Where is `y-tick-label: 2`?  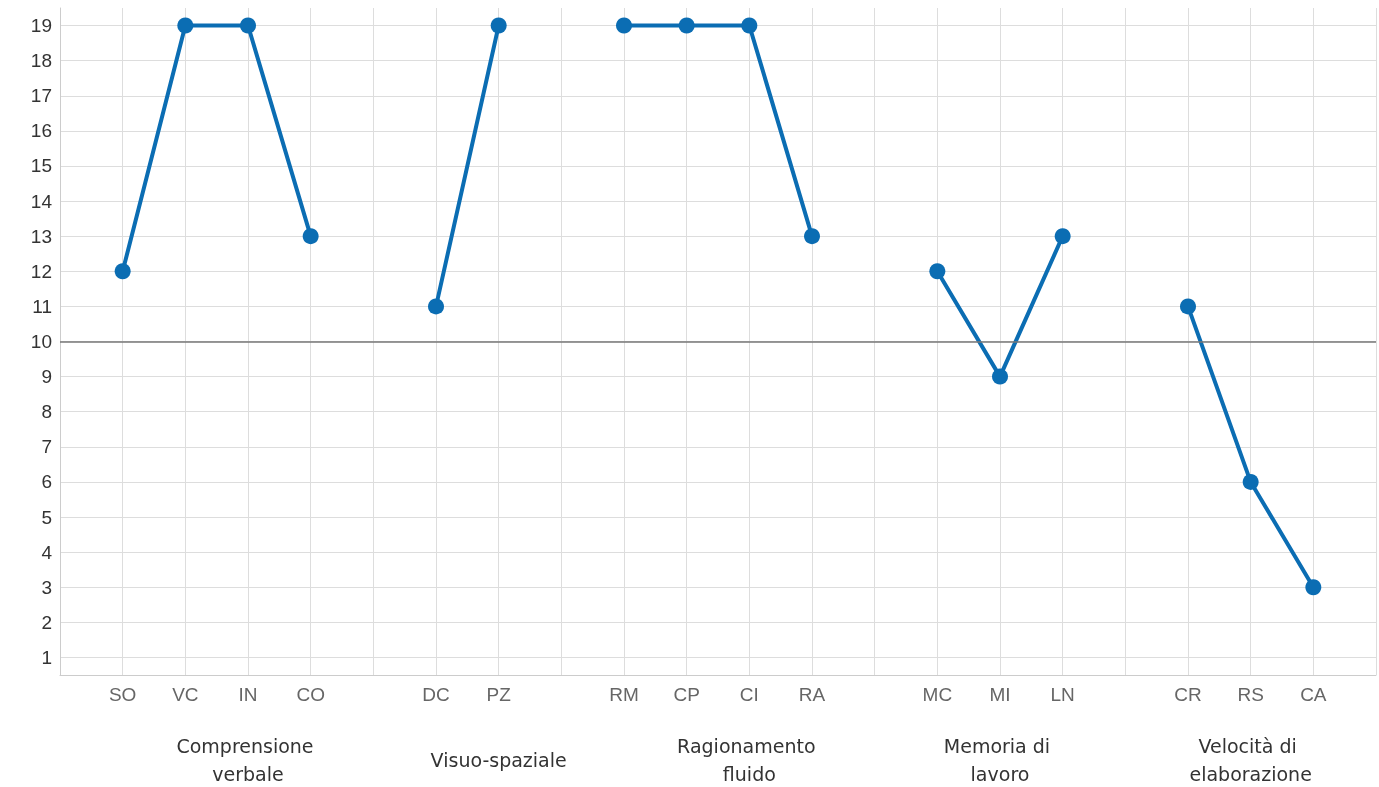 y-tick-label: 2 is located at coordinates (46, 622).